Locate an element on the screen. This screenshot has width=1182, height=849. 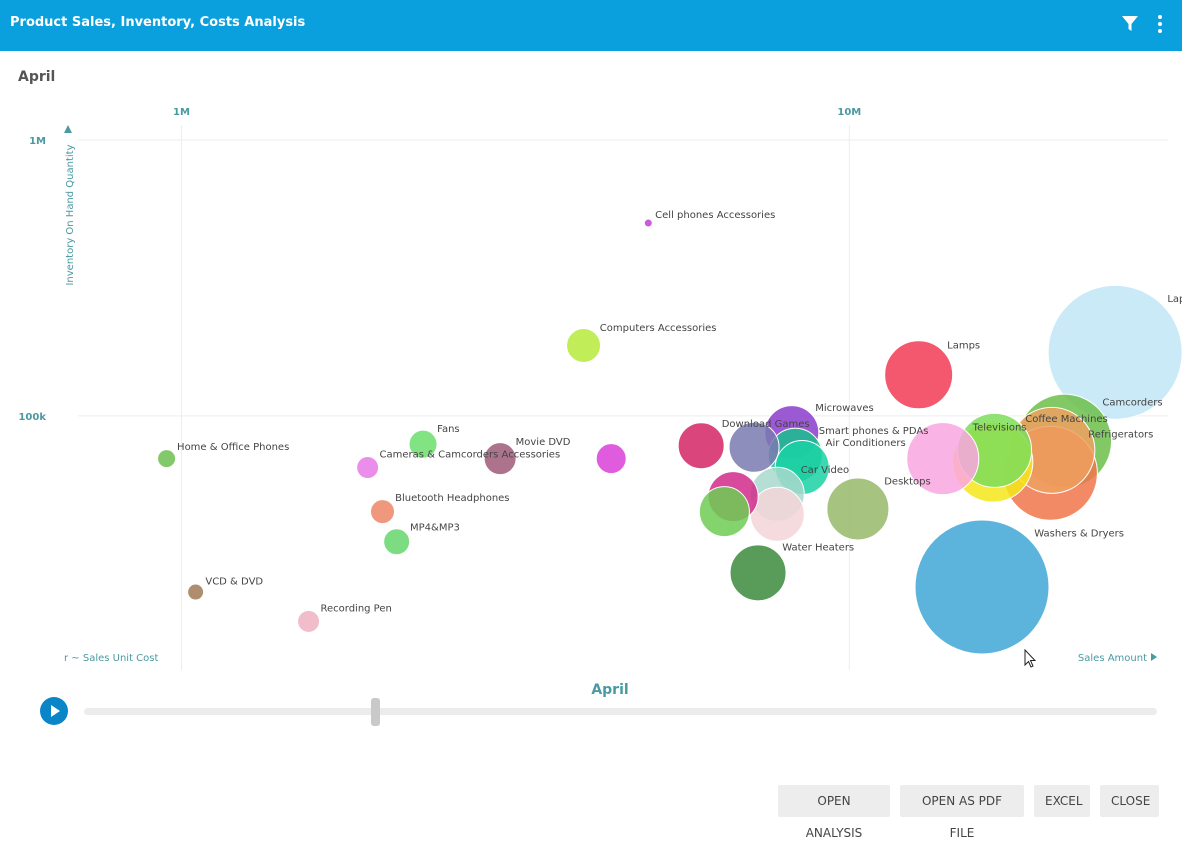
close-button: CLOSE is located at coordinates (1129, 801).